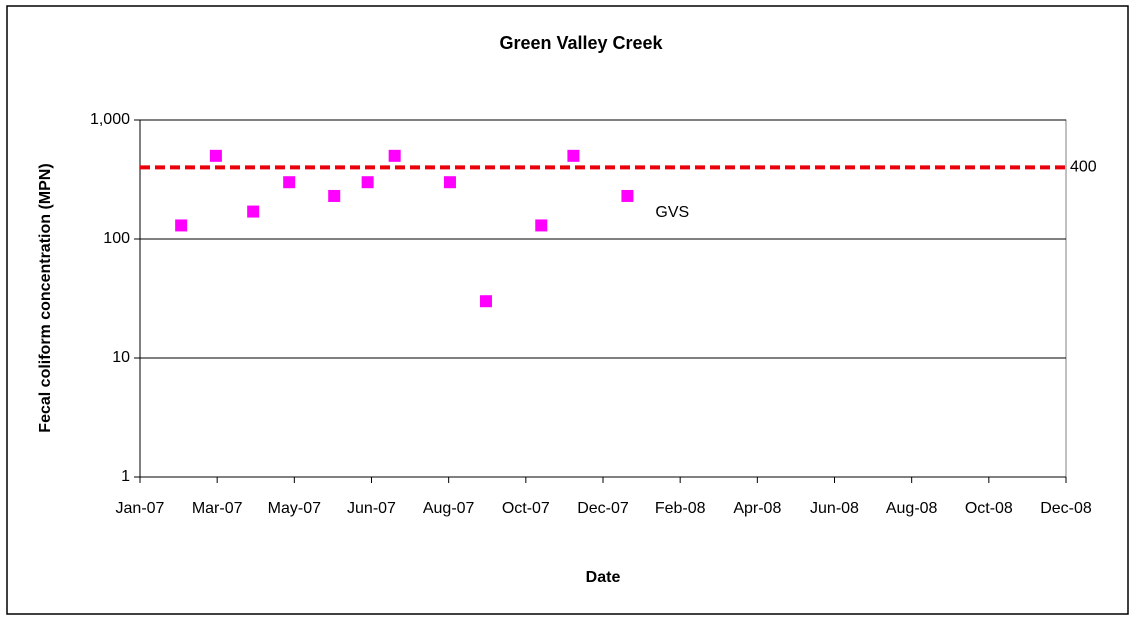 This screenshot has height=621, width=1136. What do you see at coordinates (672, 212) in the screenshot?
I see `series-label: GVS` at bounding box center [672, 212].